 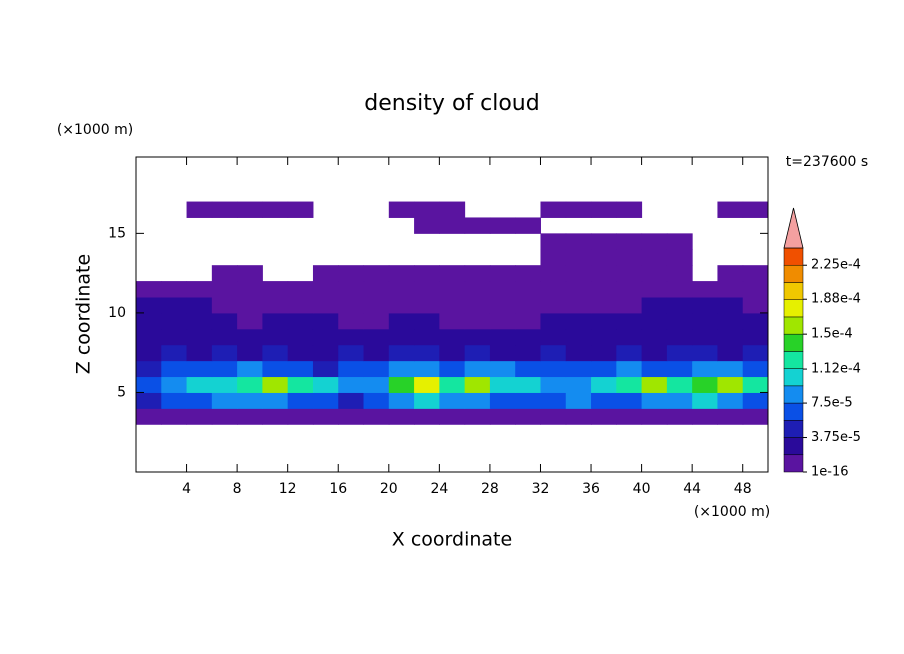 I want to click on x-tick-label: 20, so click(x=389, y=489).